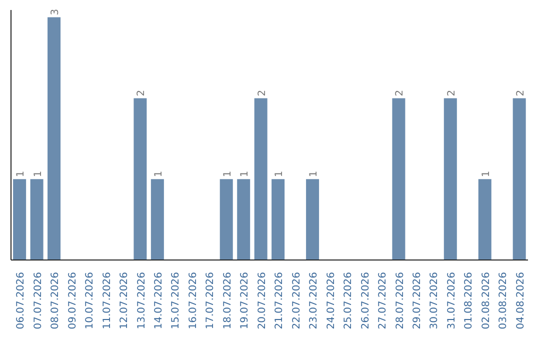 The image size is (540, 340). I want to click on x-tick-label: 14.07.2026, so click(158, 301).